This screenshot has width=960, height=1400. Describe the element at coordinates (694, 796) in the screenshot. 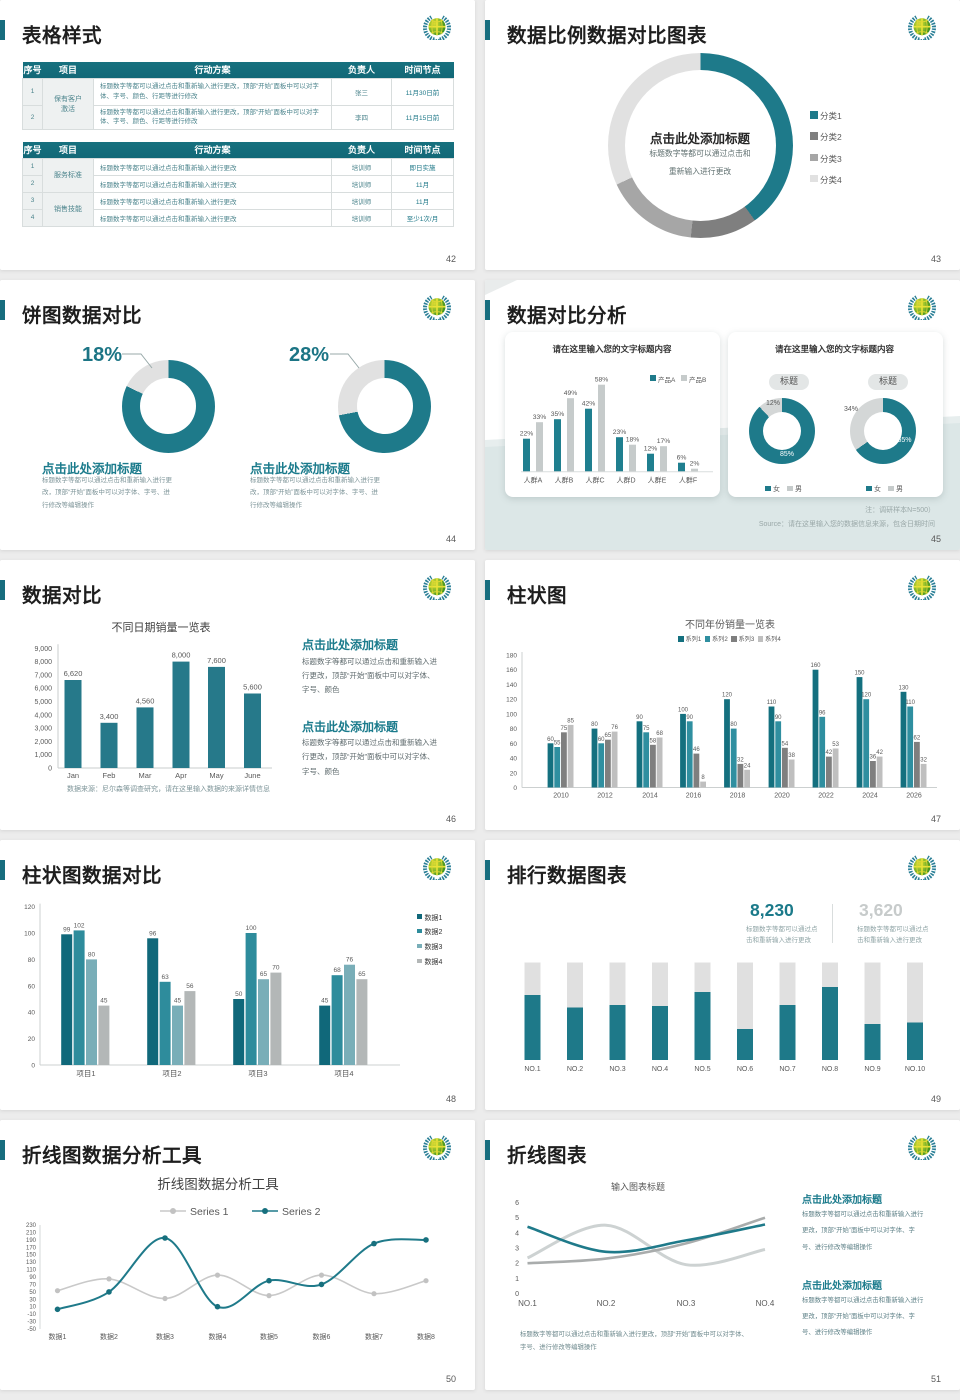

I see `svg-text: 2016` at that location.